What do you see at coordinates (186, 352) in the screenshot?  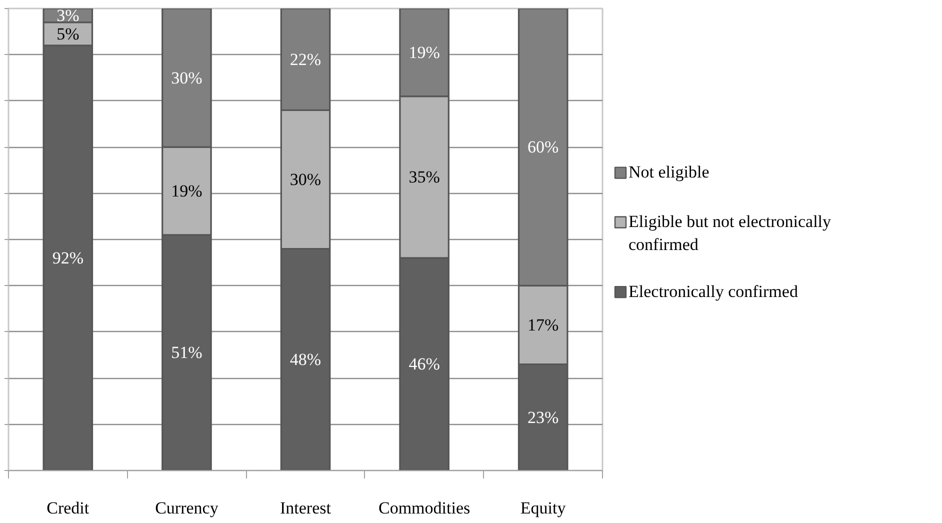 I see `data-label: 51%` at bounding box center [186, 352].